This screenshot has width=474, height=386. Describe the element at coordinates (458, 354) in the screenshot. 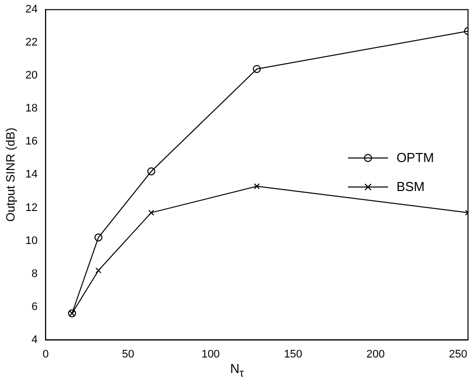

I see `x-tick-label: 250` at that location.